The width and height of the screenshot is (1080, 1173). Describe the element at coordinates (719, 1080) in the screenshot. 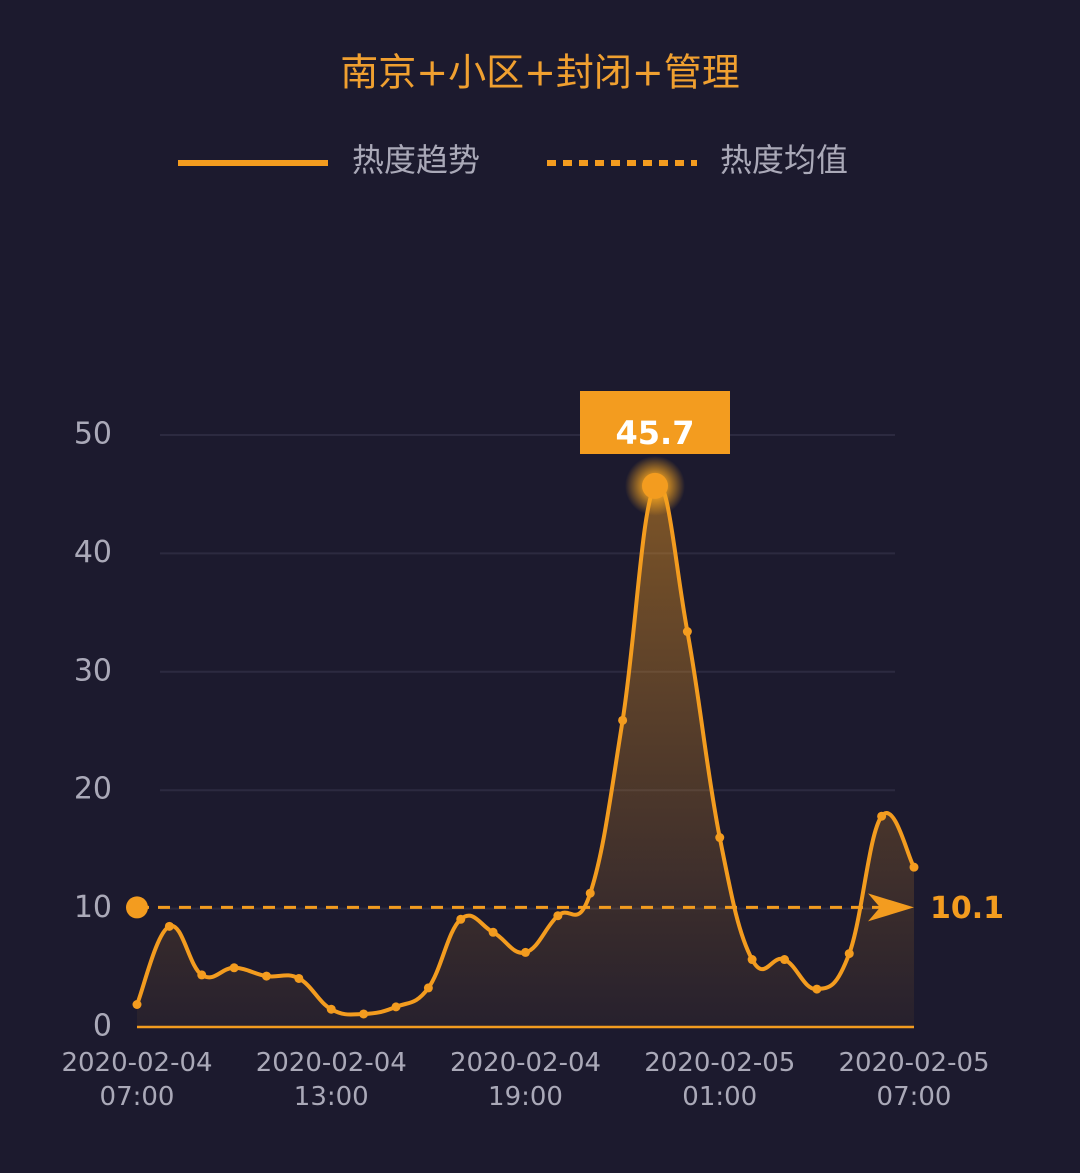

I see `x-tick-label: 2020-02-05 01:00` at that location.